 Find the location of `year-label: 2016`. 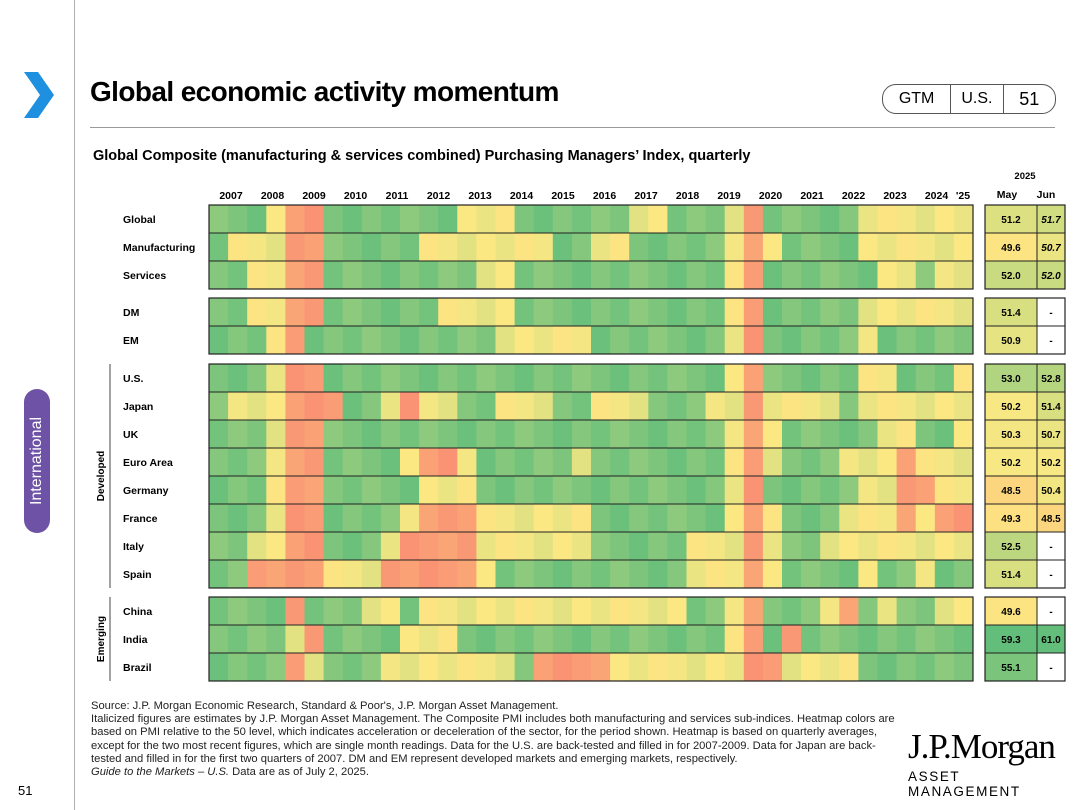

year-label: 2016 is located at coordinates (605, 196).